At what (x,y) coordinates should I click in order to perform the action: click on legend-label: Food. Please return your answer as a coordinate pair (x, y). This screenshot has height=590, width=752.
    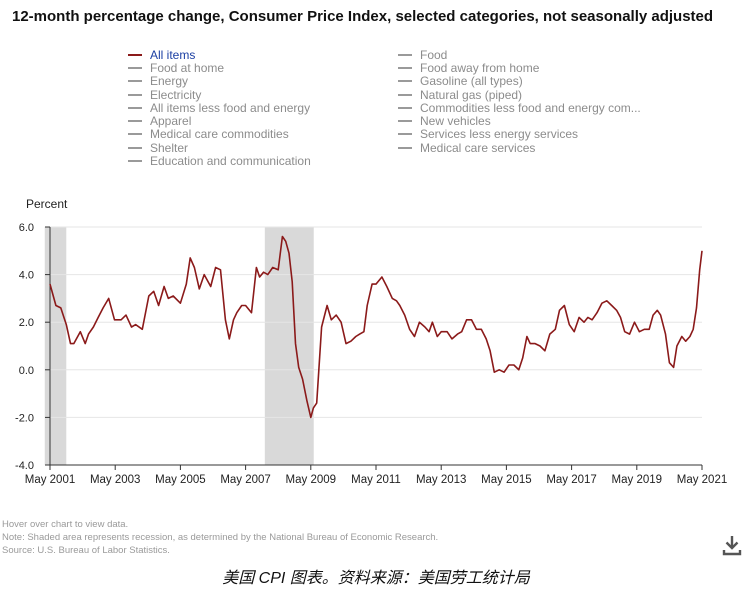
    Looking at the image, I should click on (434, 54).